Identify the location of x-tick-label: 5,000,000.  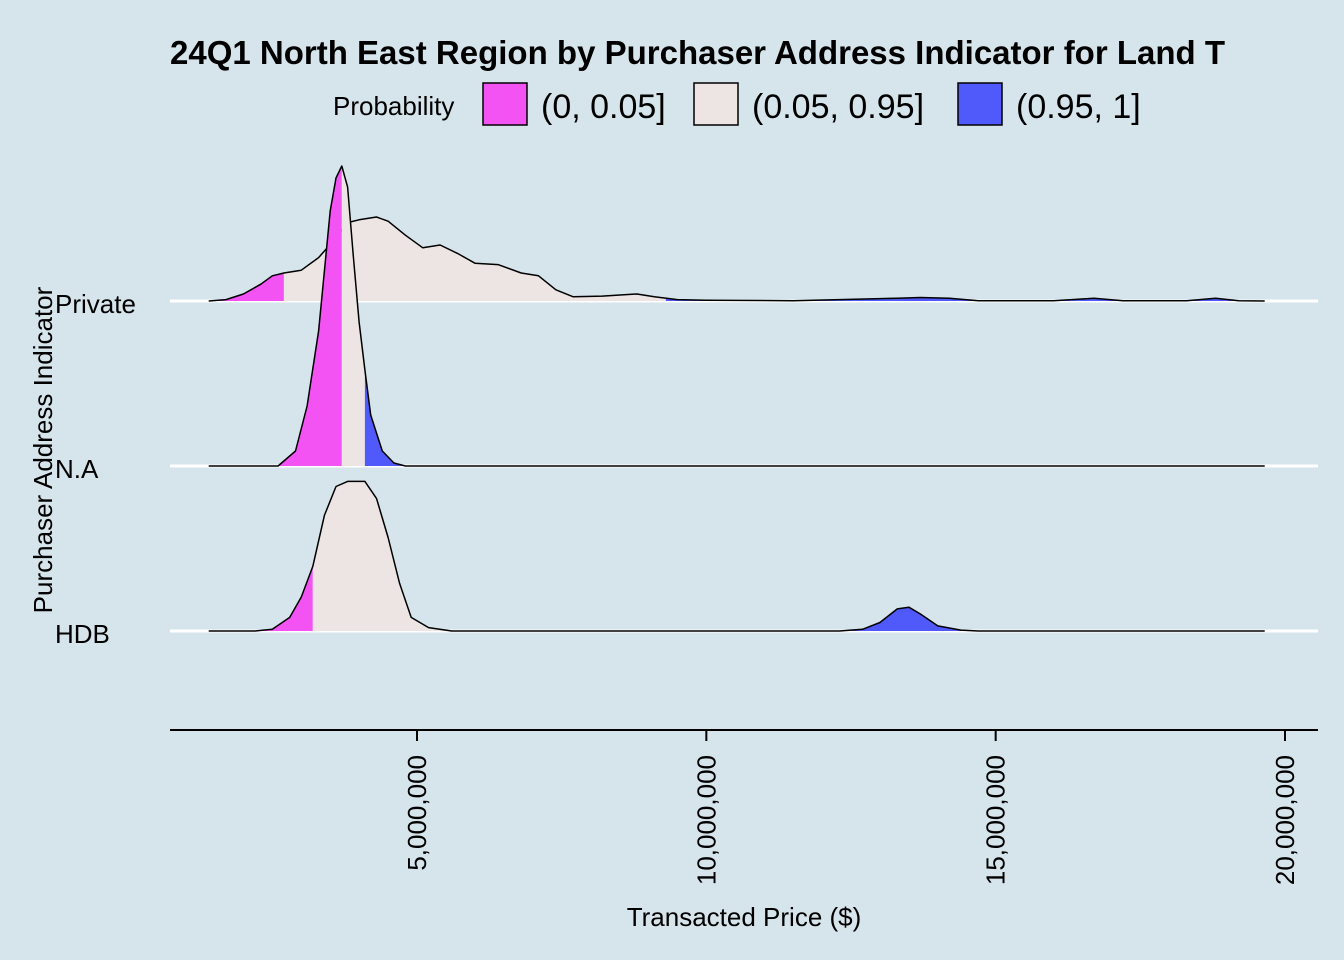
(417, 813).